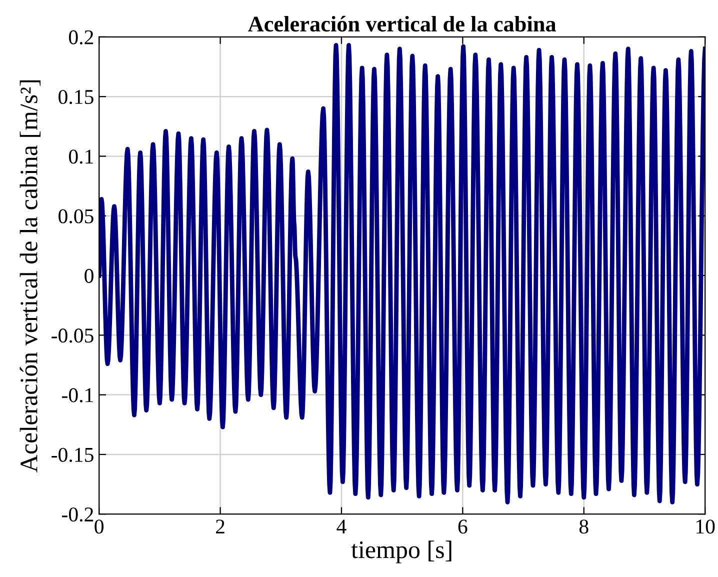  I want to click on y-tick-label: 0.1, so click(80, 157).